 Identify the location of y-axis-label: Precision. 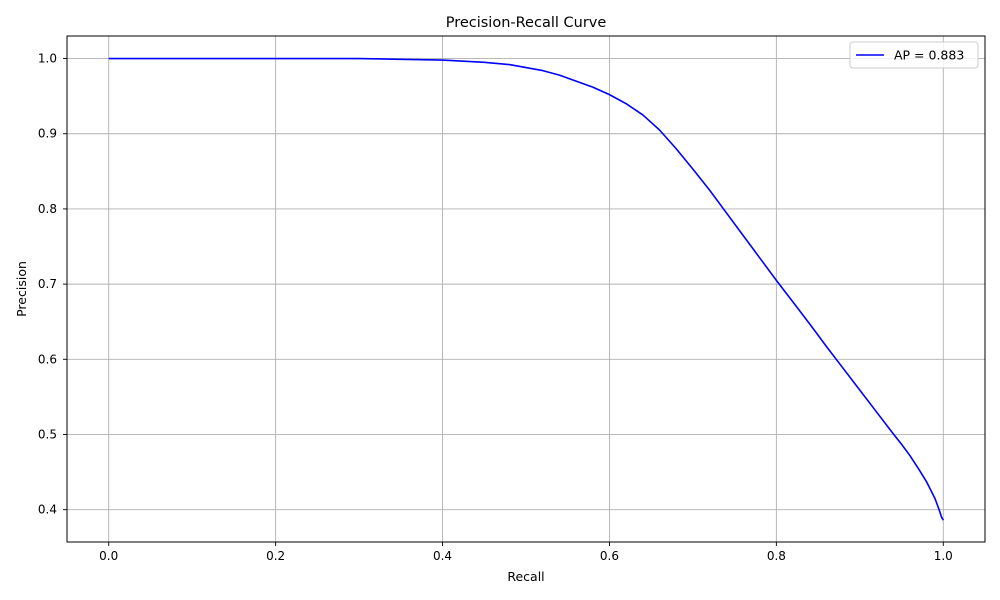
(21, 289).